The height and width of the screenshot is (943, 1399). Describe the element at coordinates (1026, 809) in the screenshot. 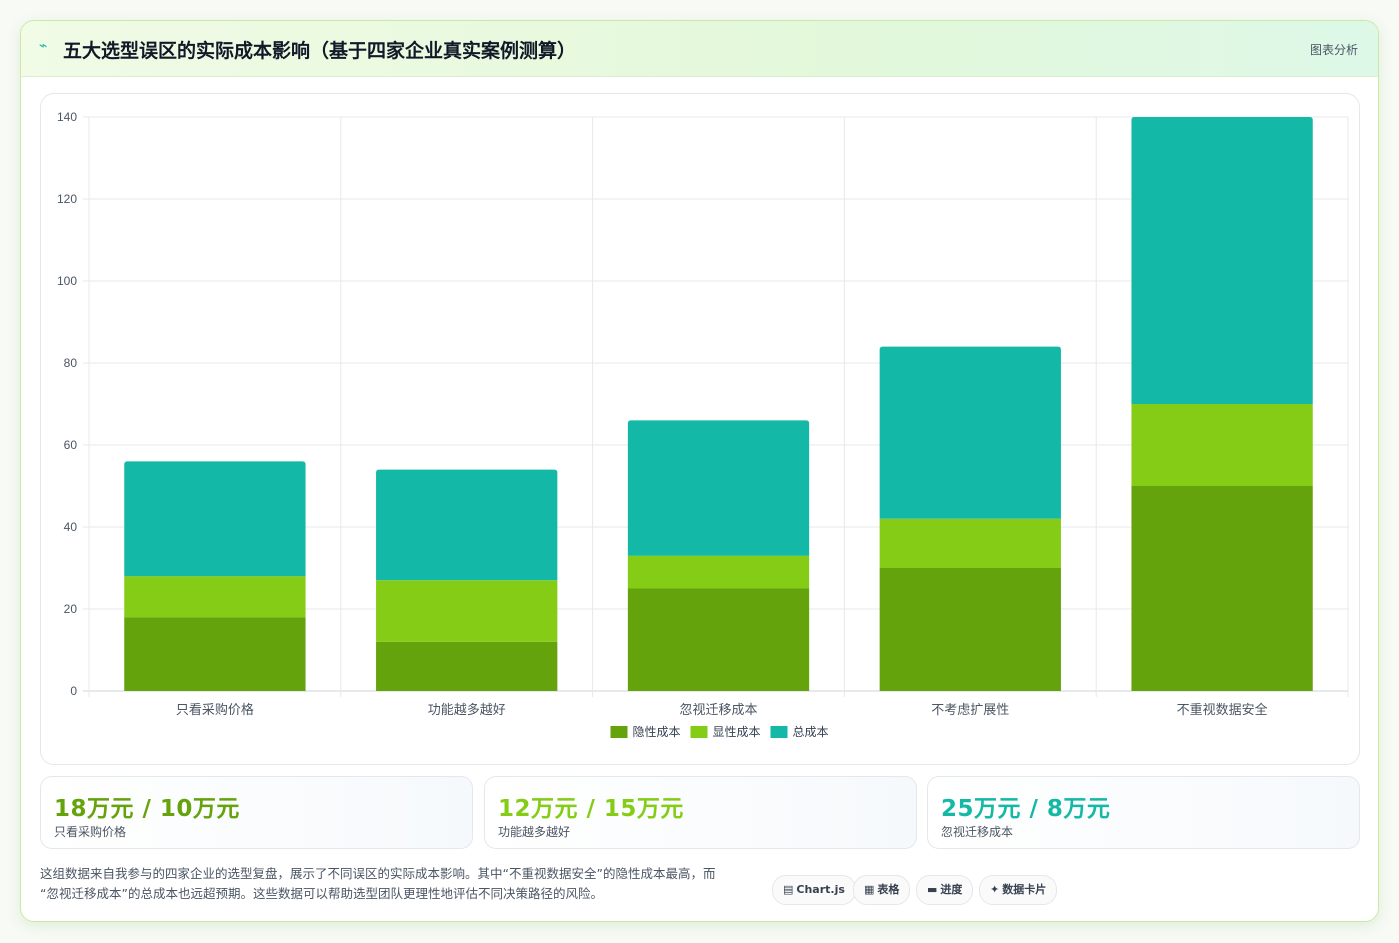

I see `stat-value: 25万元 / 8万元` at that location.